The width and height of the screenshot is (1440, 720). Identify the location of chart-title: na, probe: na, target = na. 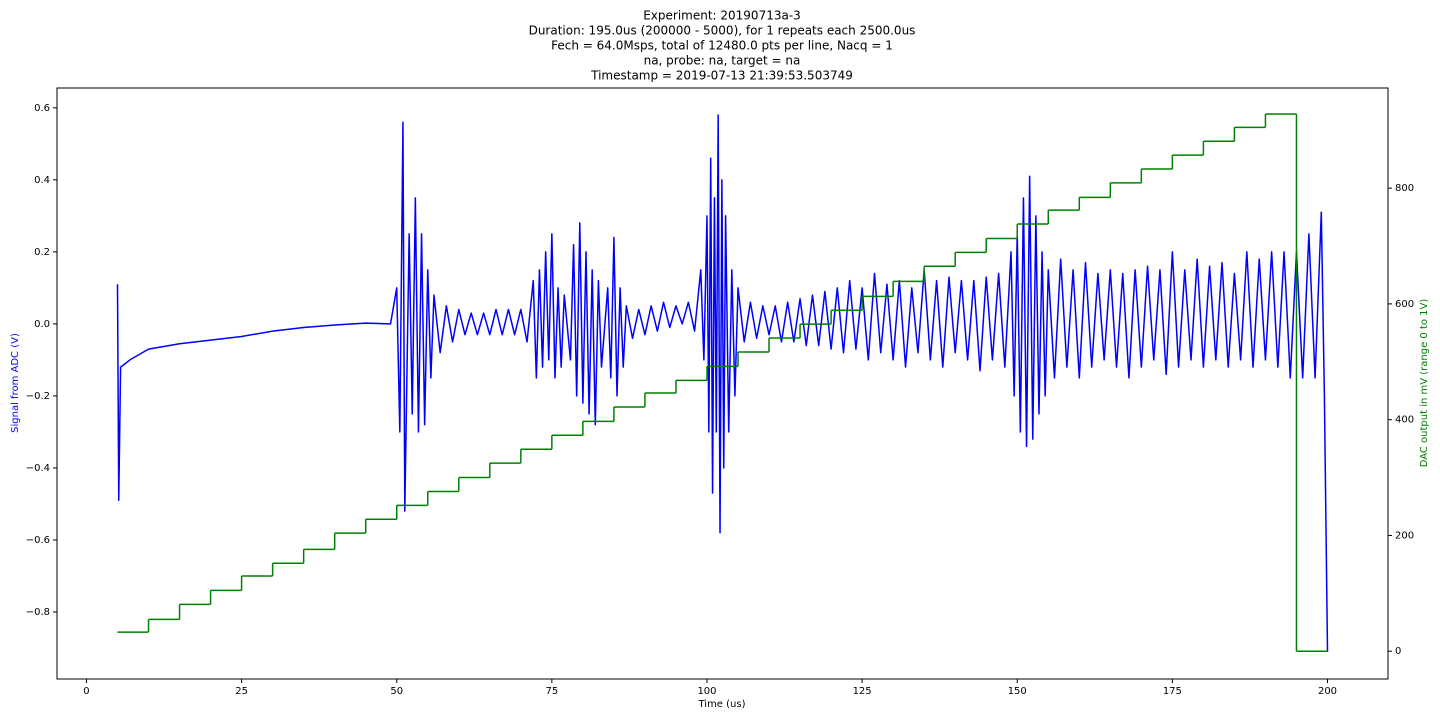
(722, 61).